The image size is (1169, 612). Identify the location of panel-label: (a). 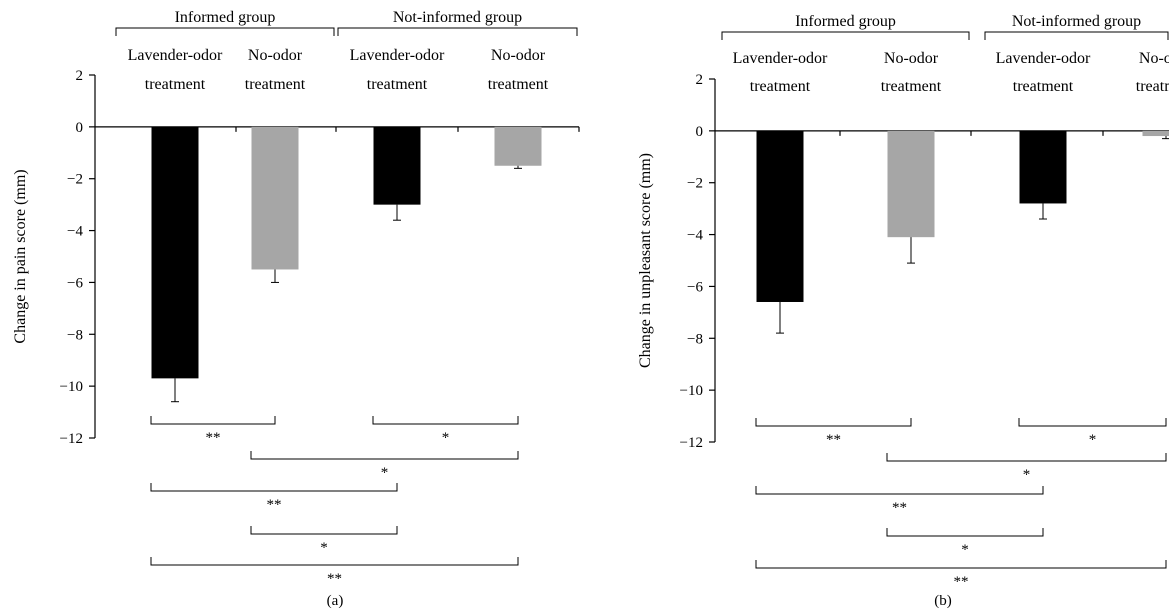
(335, 601).